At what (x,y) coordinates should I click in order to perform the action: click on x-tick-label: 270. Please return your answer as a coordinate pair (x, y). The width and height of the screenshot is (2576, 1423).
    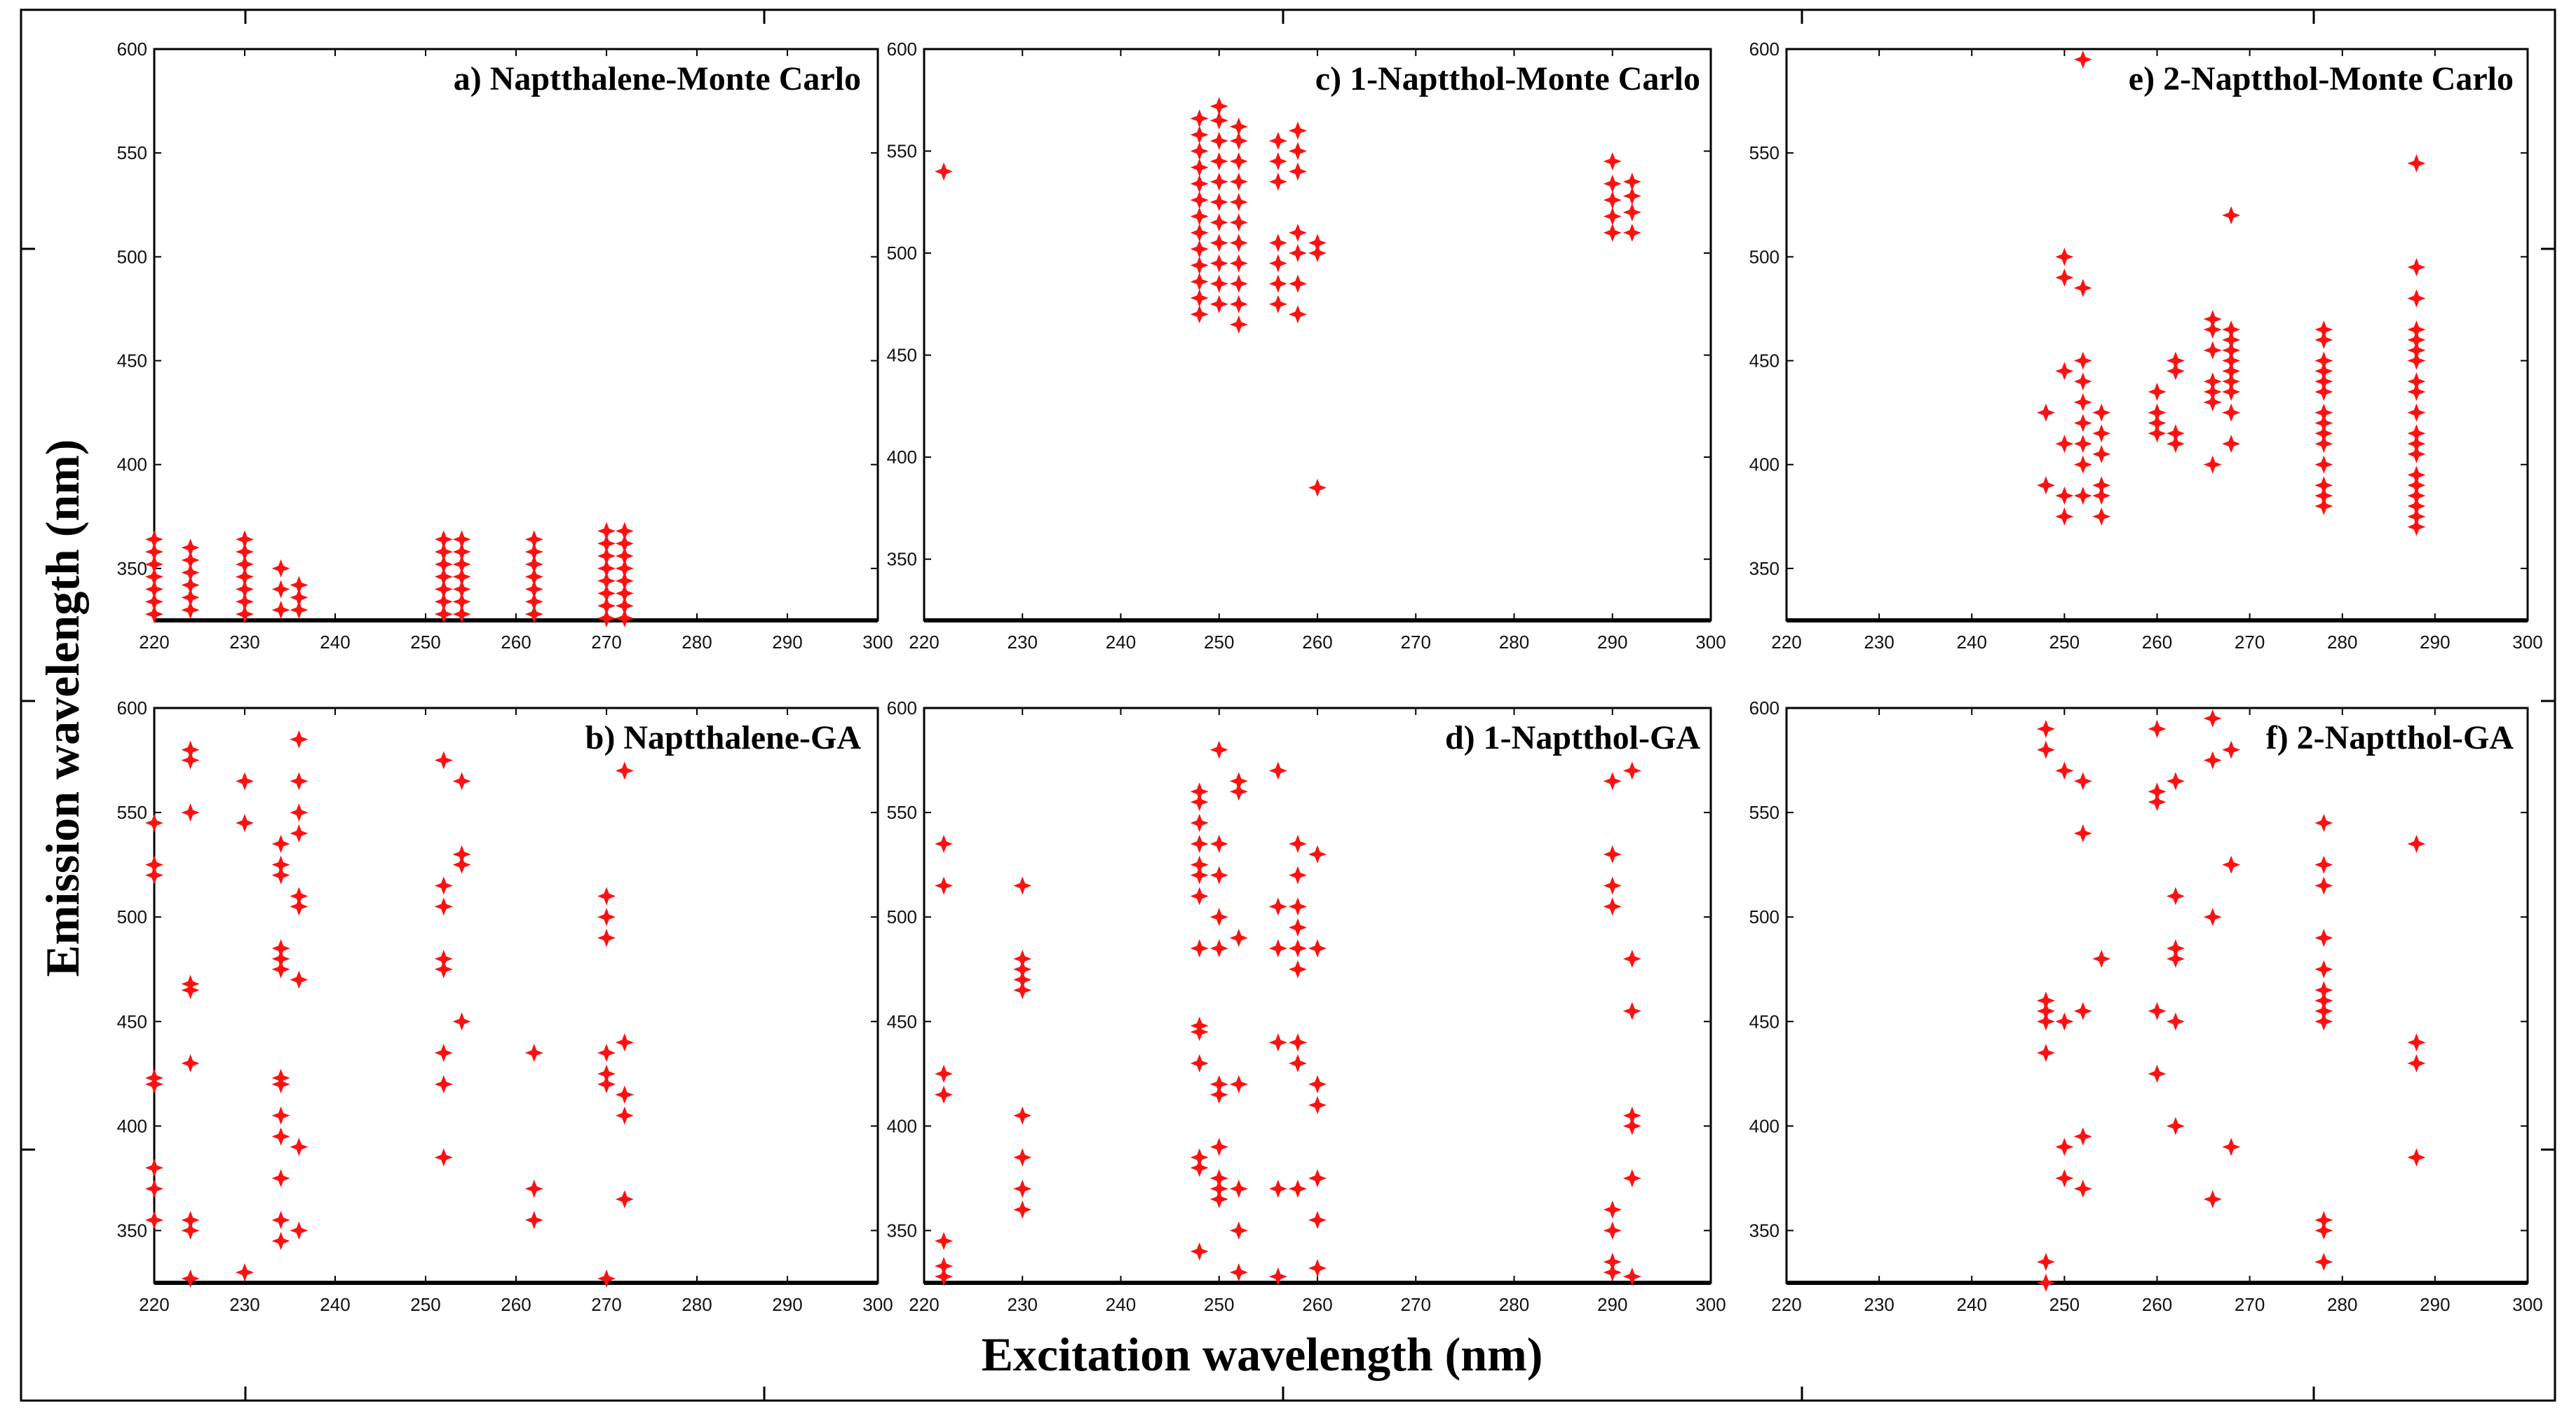
    Looking at the image, I should click on (606, 1305).